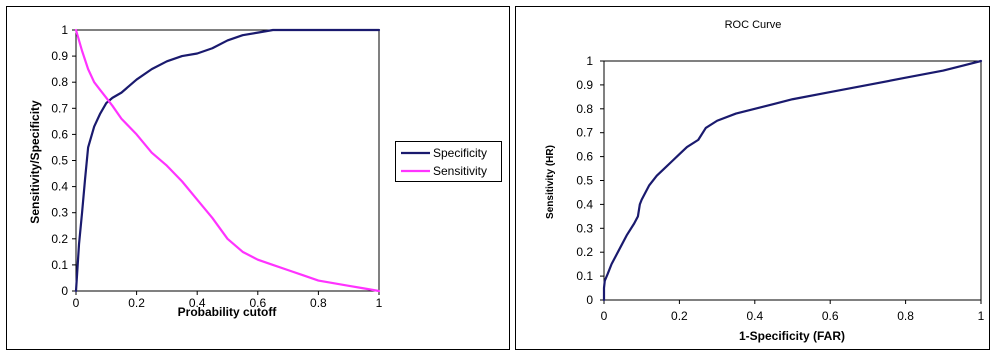  What do you see at coordinates (59, 265) in the screenshot?
I see `left-y-tick-label: 0.1` at bounding box center [59, 265].